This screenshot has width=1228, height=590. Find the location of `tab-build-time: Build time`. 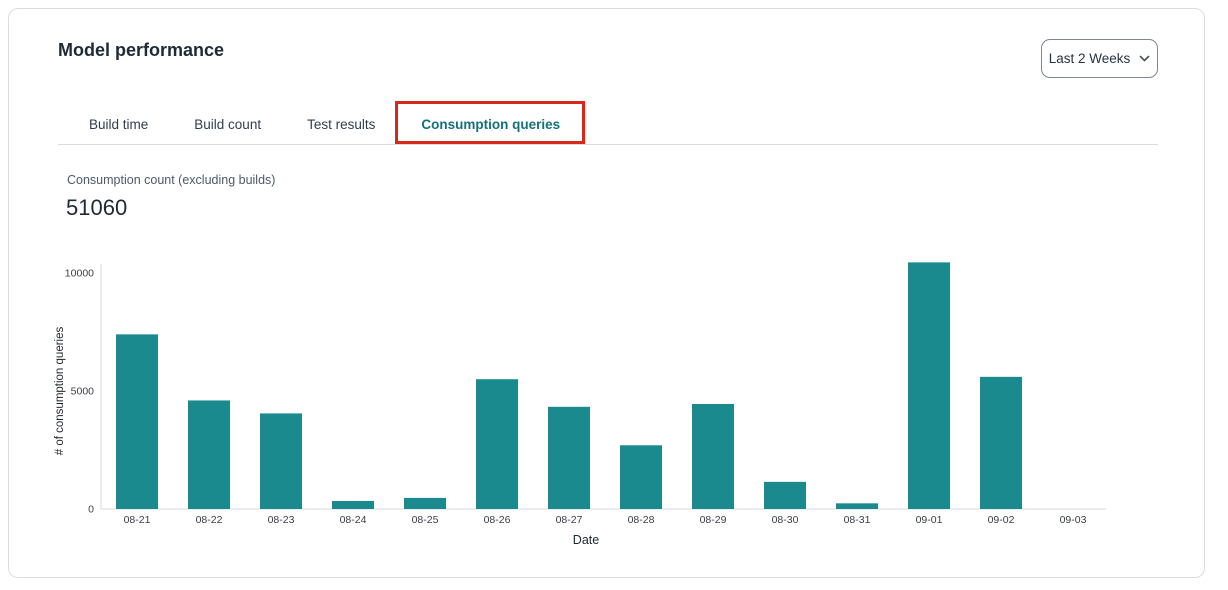

tab-build-time: Build time is located at coordinates (119, 124).